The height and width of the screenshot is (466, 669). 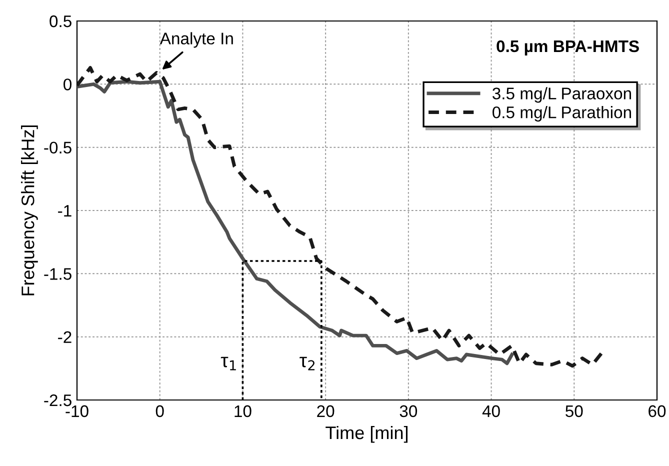 What do you see at coordinates (325, 411) in the screenshot?
I see `x-tick-label: 20` at bounding box center [325, 411].